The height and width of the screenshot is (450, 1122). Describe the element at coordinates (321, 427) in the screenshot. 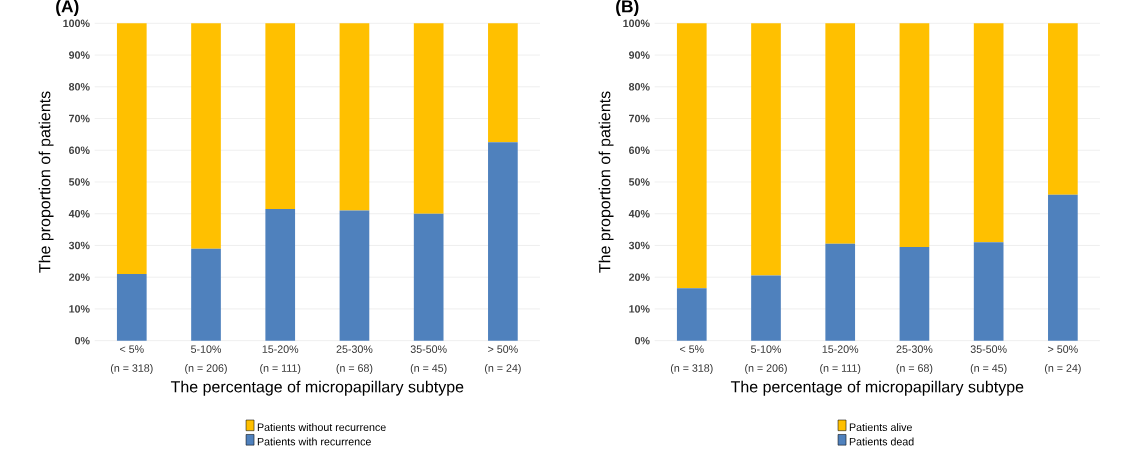

I see `legend-label: Patients without recurrence` at that location.